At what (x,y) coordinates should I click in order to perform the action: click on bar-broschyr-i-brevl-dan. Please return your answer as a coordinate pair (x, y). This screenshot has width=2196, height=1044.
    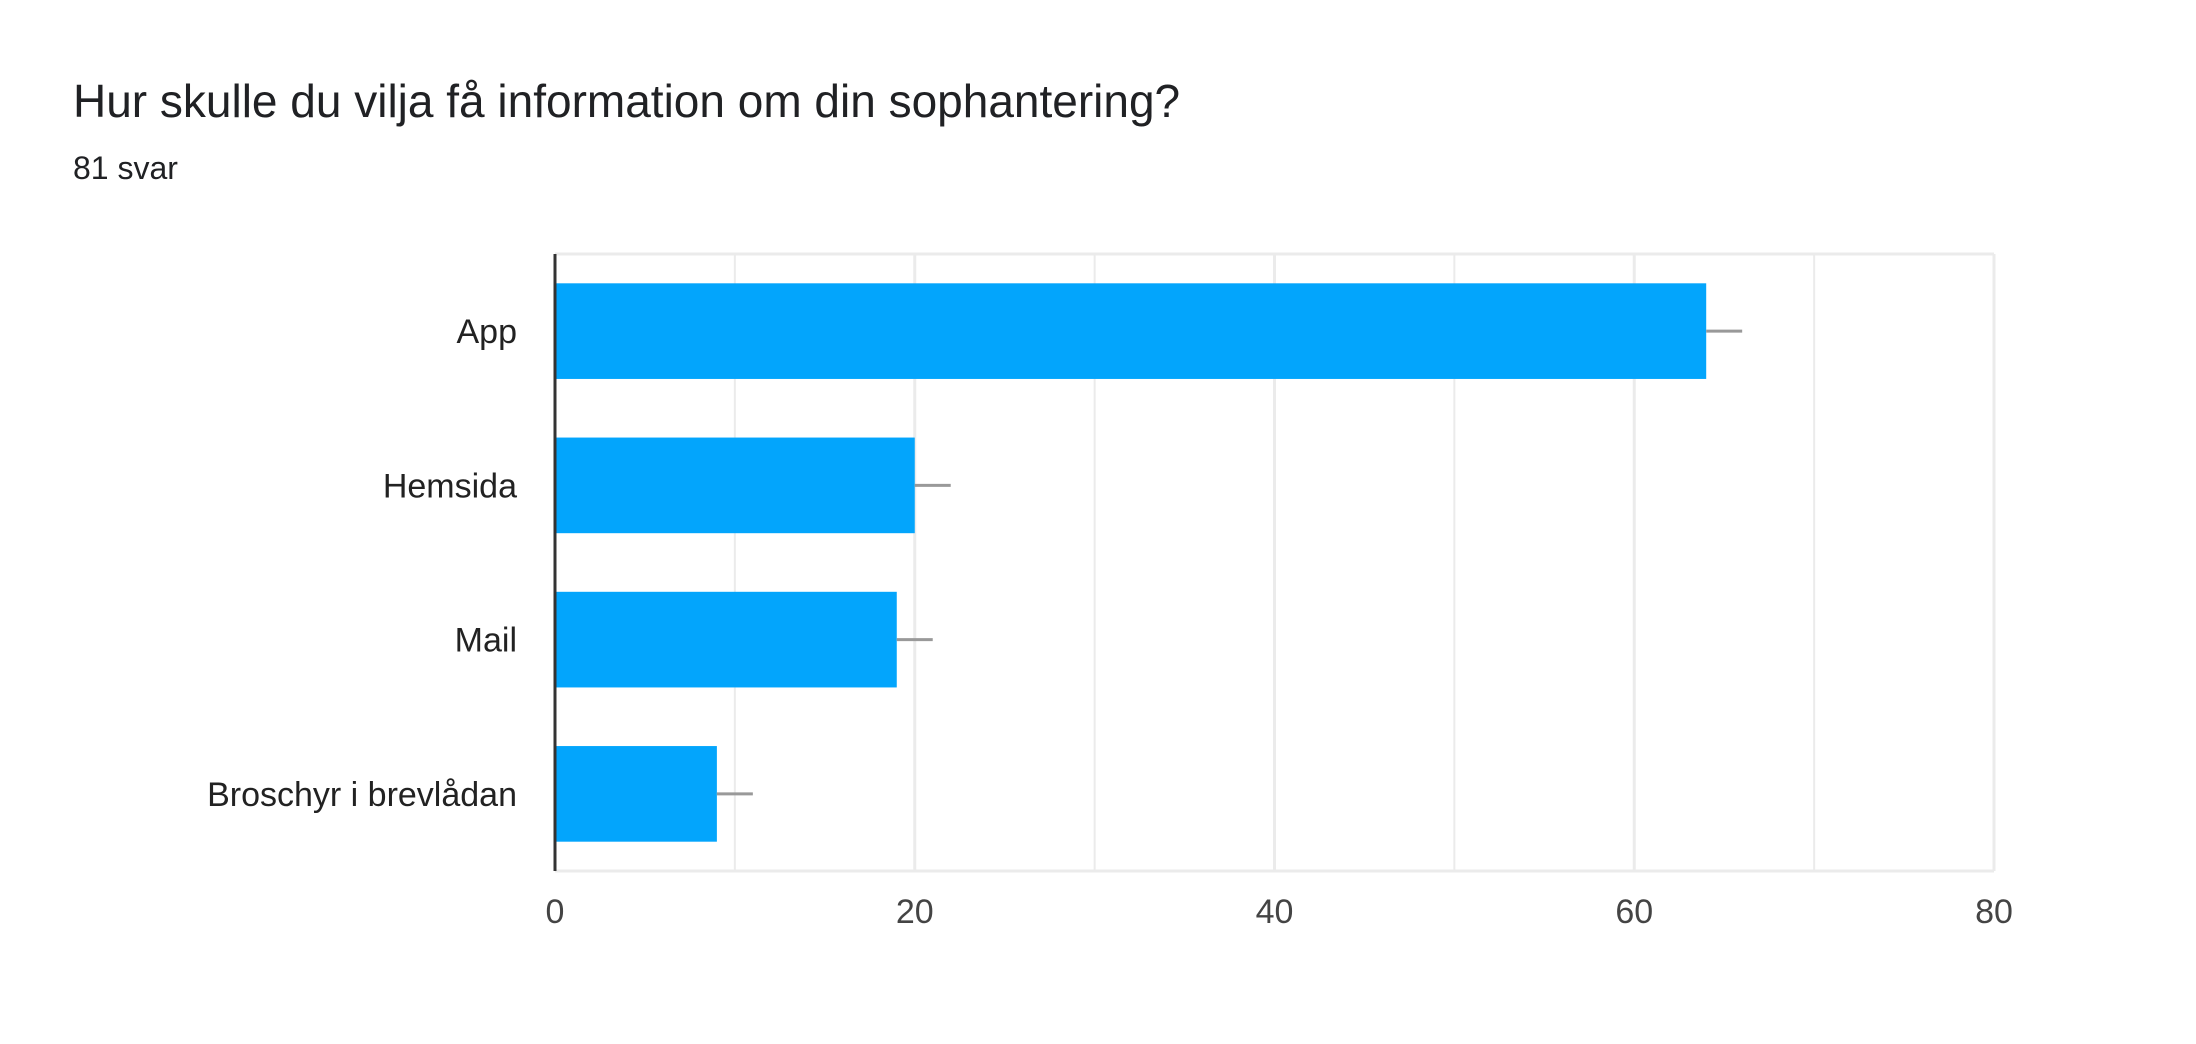
    Looking at the image, I should click on (636, 794).